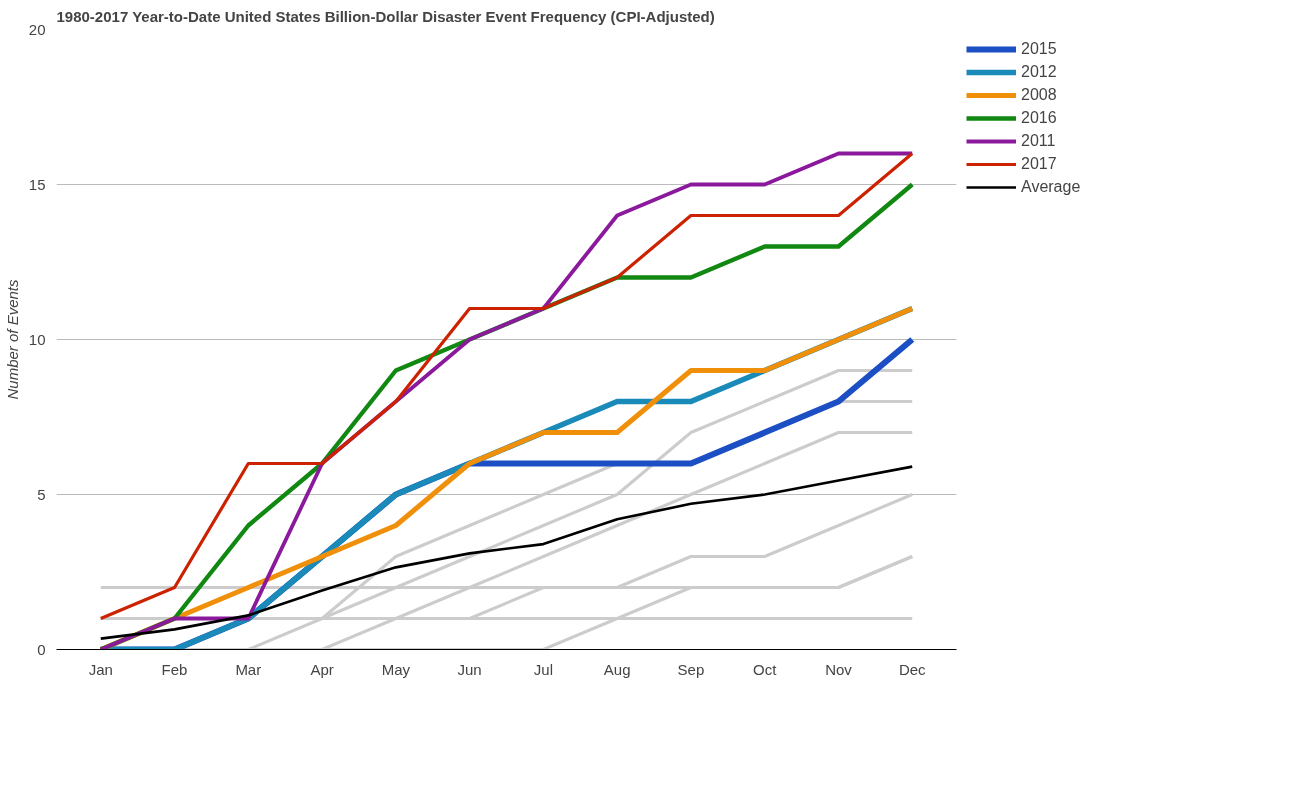 The image size is (1299, 800). What do you see at coordinates (1039, 164) in the screenshot?
I see `legend-label: 2017` at bounding box center [1039, 164].